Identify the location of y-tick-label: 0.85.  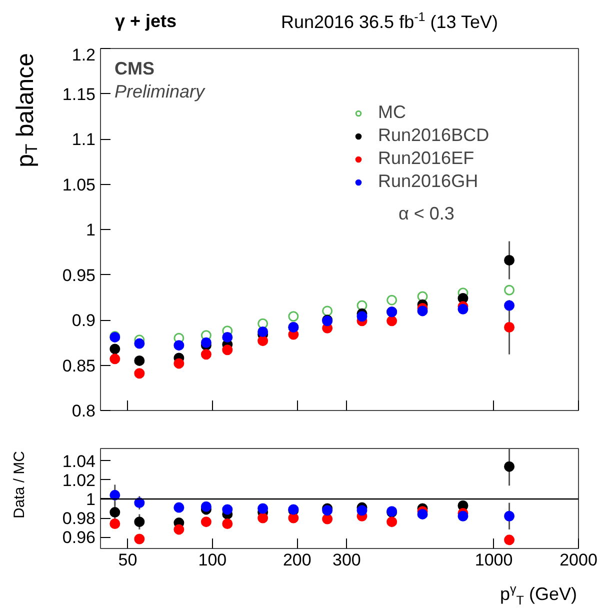
(79, 366).